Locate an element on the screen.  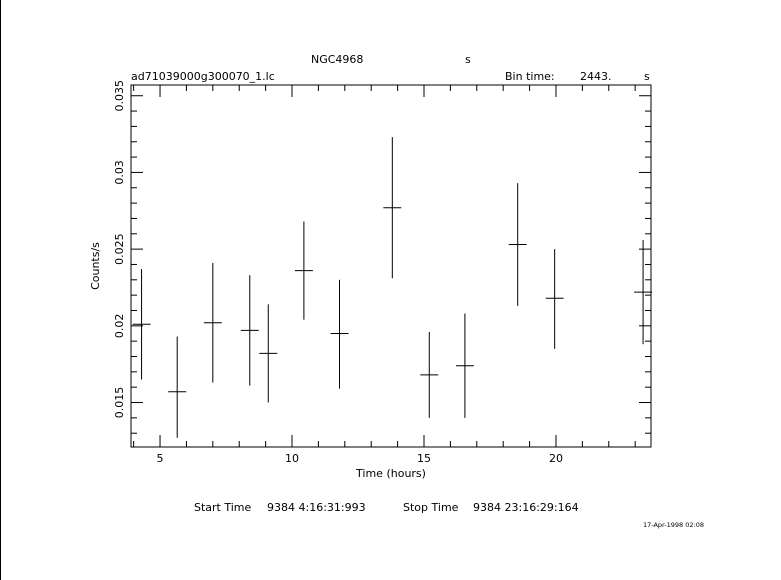
y-tick-label: 0.02 is located at coordinates (119, 326).